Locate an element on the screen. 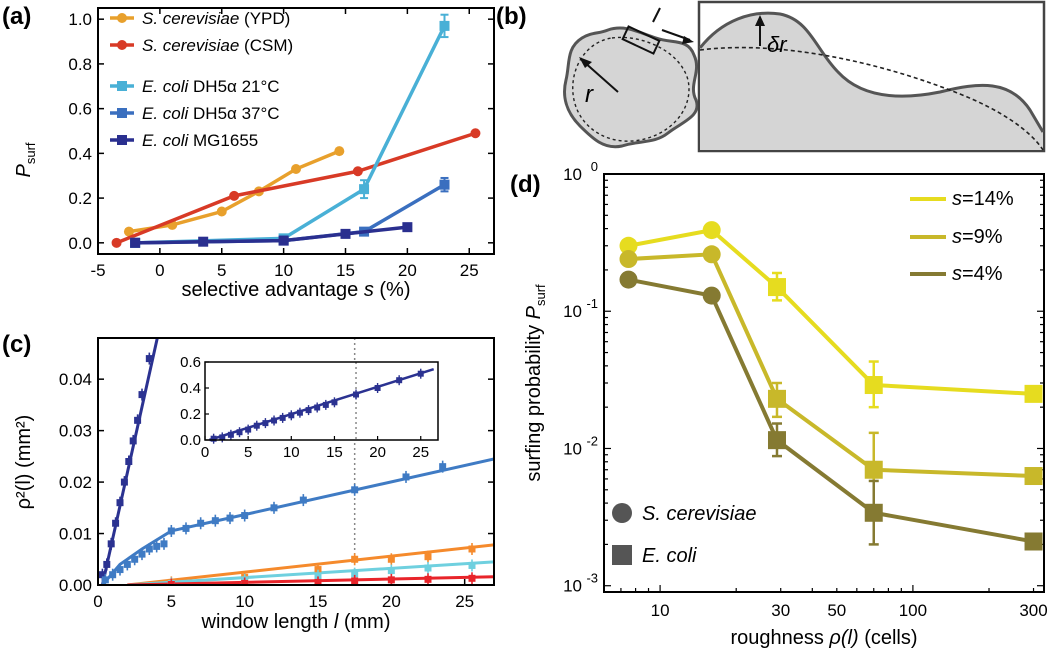 This screenshot has height=655, width=1047. legend-label-a: S. cerevisiae (CSM) is located at coordinates (217, 45).